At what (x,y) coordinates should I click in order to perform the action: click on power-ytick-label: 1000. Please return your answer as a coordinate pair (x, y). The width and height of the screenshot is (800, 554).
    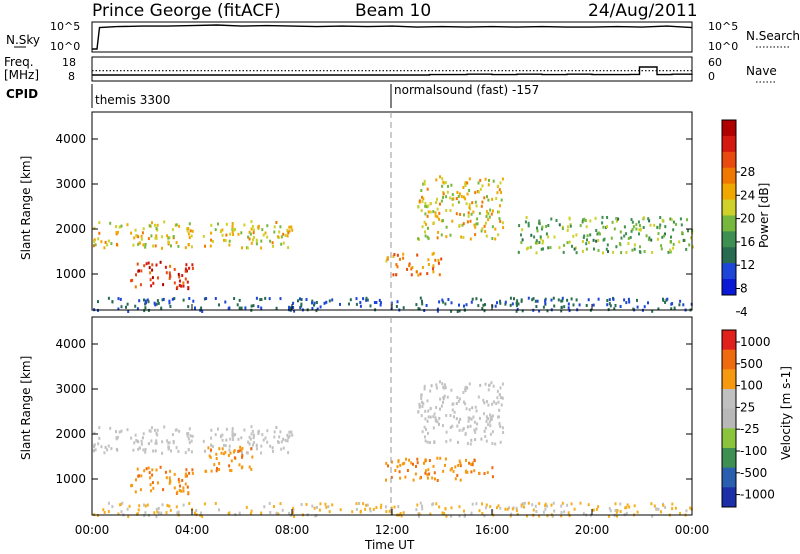
    Looking at the image, I should click on (70, 274).